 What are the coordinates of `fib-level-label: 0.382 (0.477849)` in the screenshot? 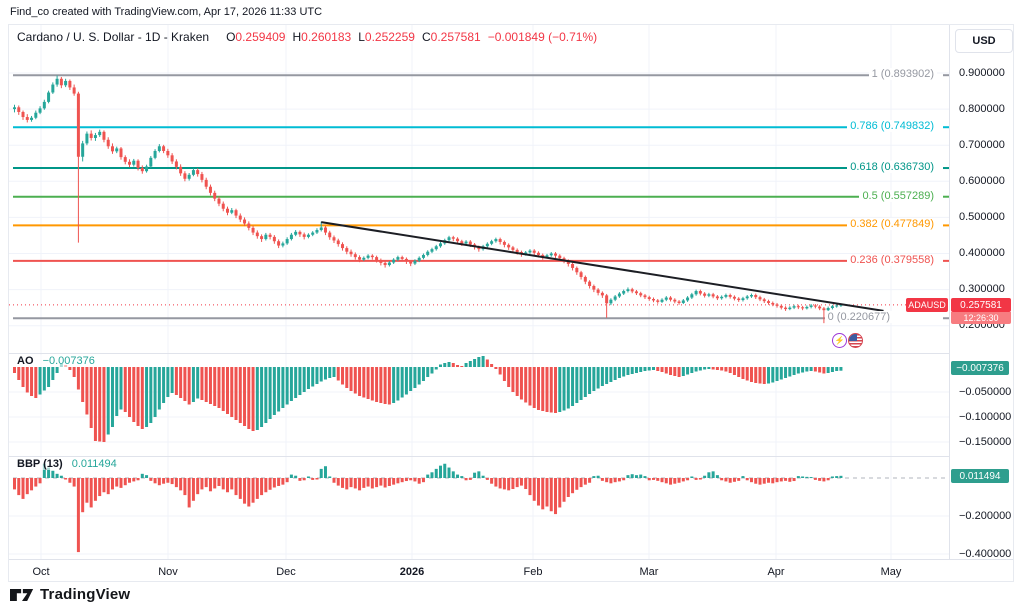 It's located at (892, 224).